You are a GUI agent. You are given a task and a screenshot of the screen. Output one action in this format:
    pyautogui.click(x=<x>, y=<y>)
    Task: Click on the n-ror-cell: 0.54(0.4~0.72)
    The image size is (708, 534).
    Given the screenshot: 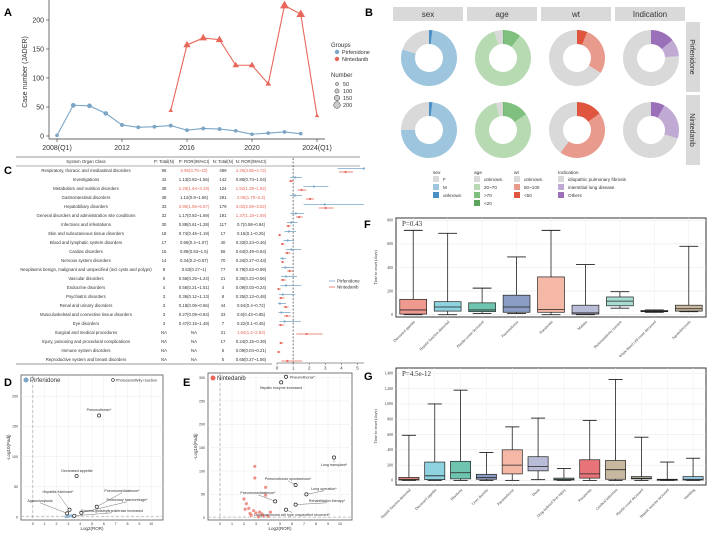 What is the action you would take?
    pyautogui.click(x=251, y=305)
    